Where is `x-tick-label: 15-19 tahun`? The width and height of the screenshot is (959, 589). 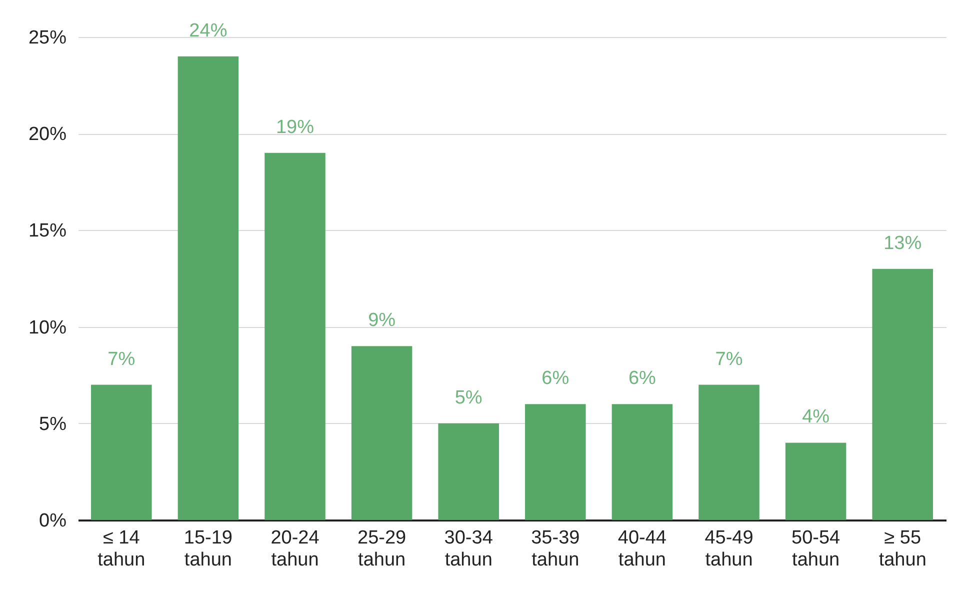 x-tick-label: 15-19 tahun is located at coordinates (208, 549).